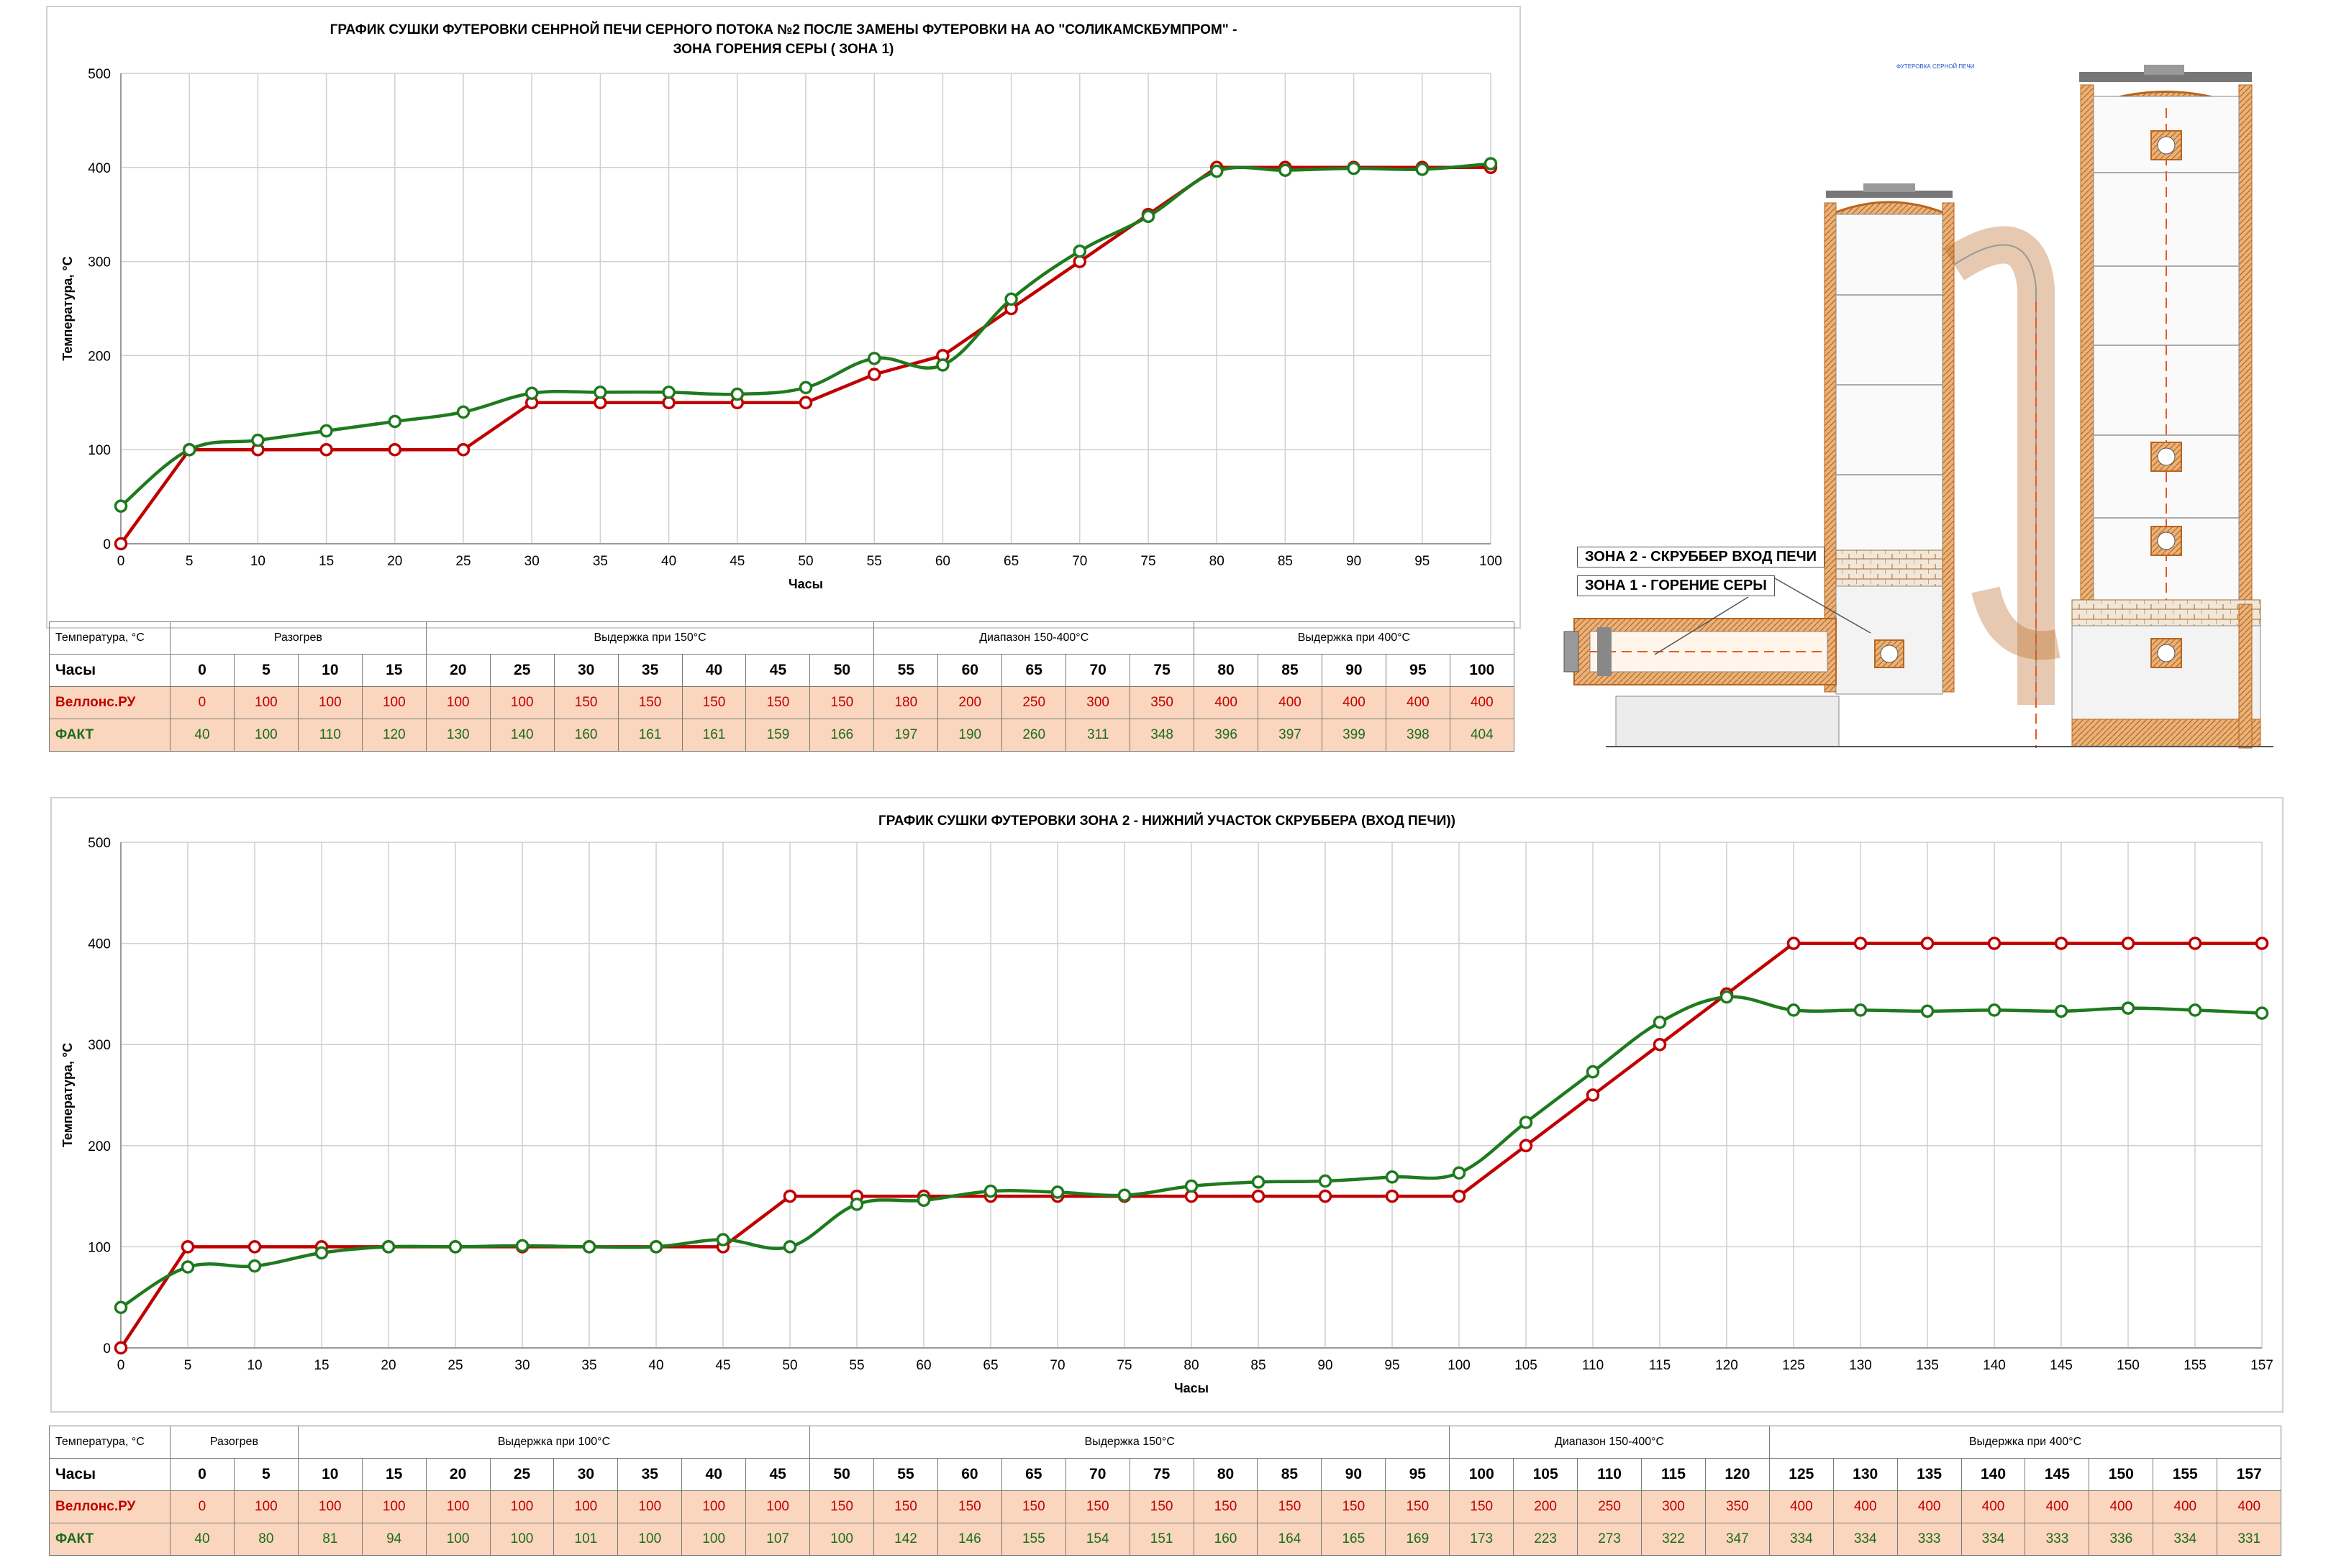 Image resolution: width=2331 pixels, height=1568 pixels. What do you see at coordinates (1727, 1365) in the screenshot?
I see `chart-2-xtick-label: 120` at bounding box center [1727, 1365].